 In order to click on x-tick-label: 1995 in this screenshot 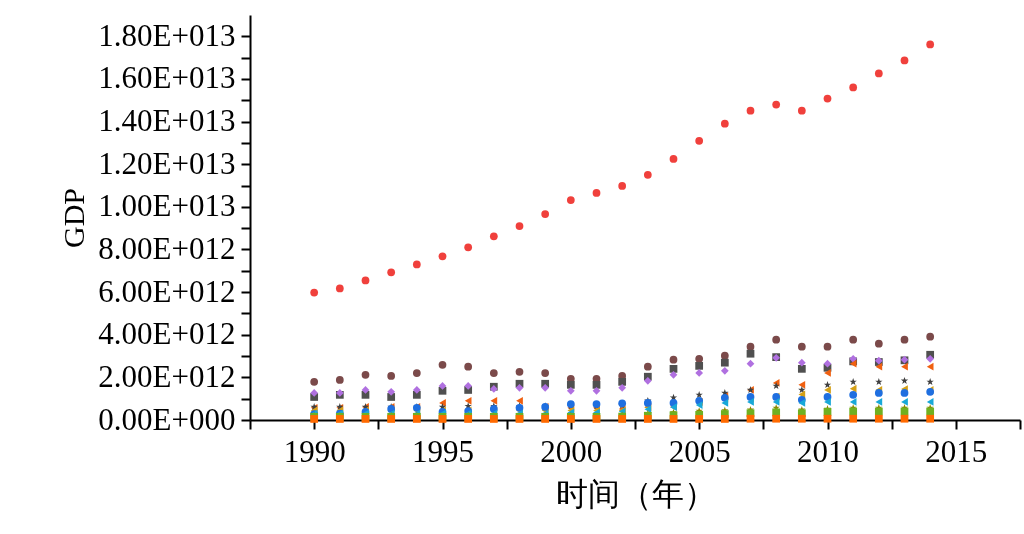, I will do `click(443, 451)`.